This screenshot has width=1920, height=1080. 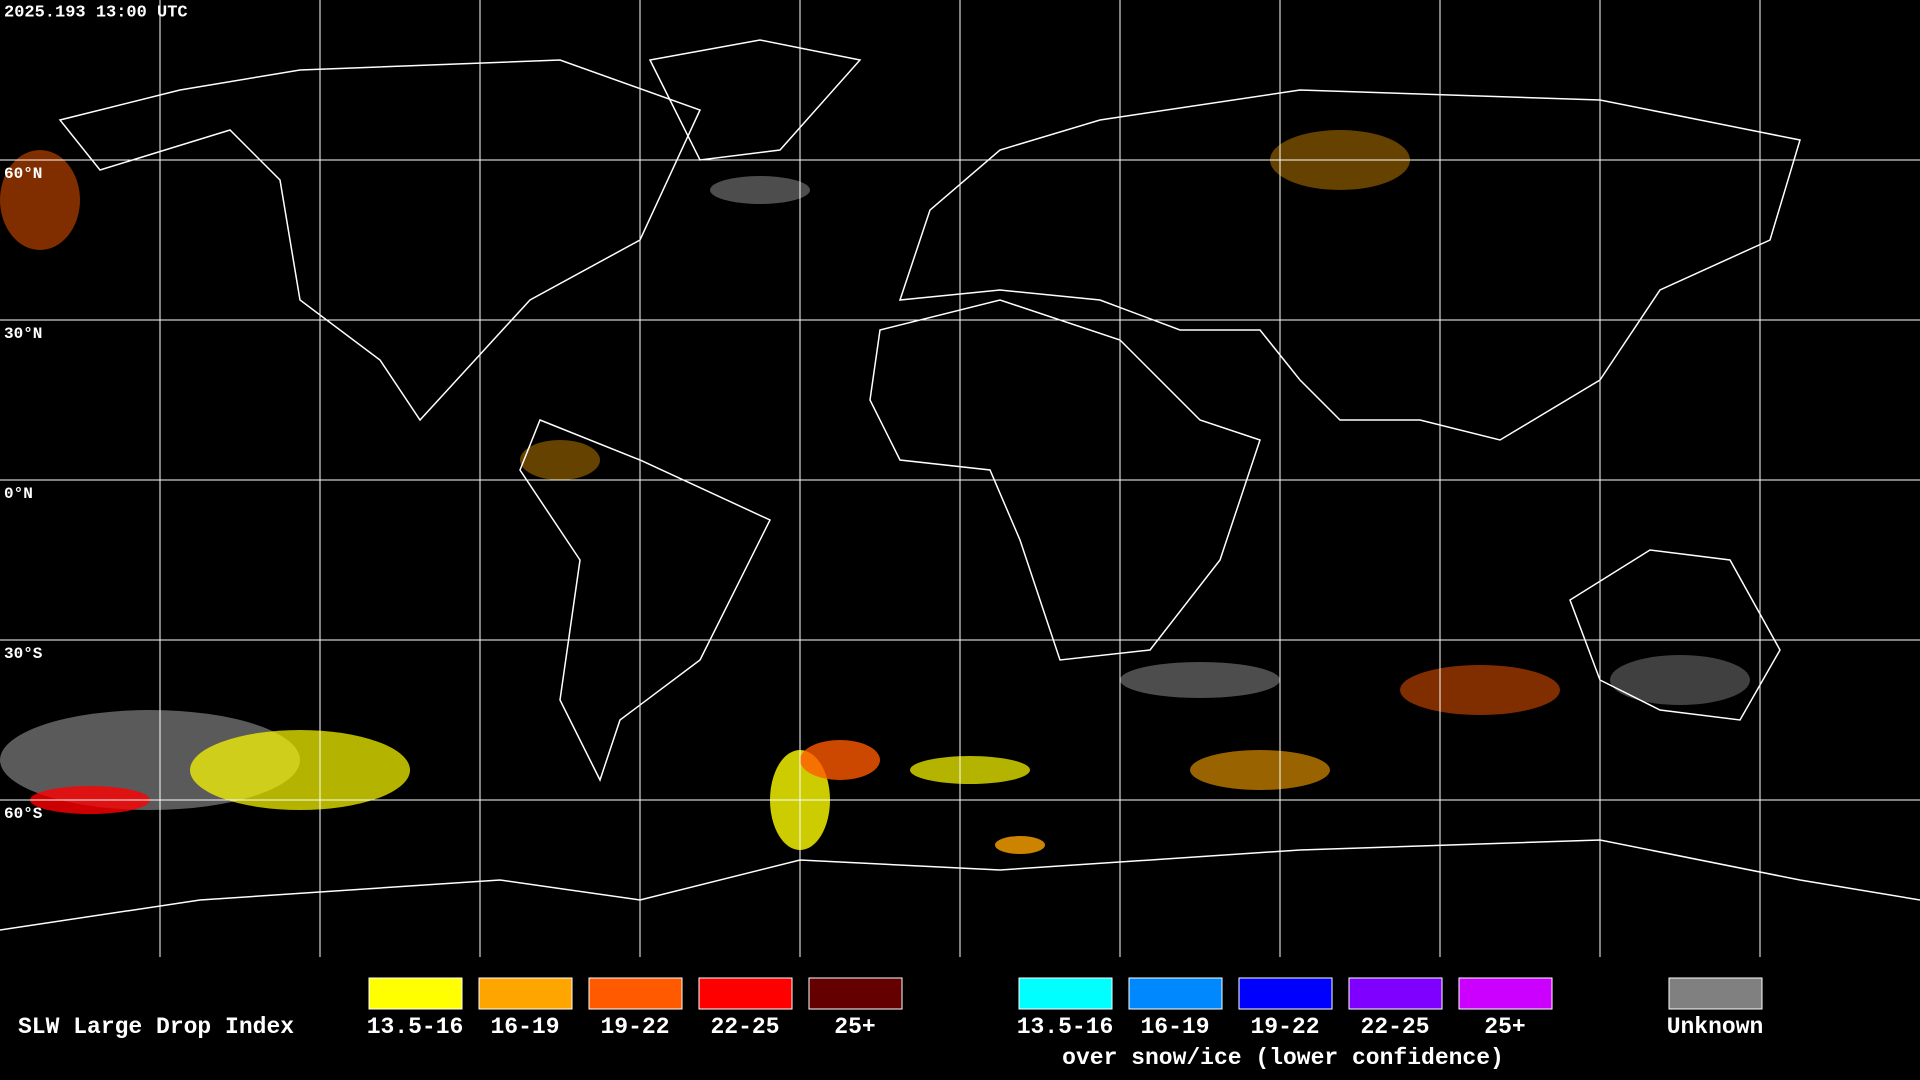 I want to click on timestamp: 2025.193 13:00 UTC, so click(x=96, y=12).